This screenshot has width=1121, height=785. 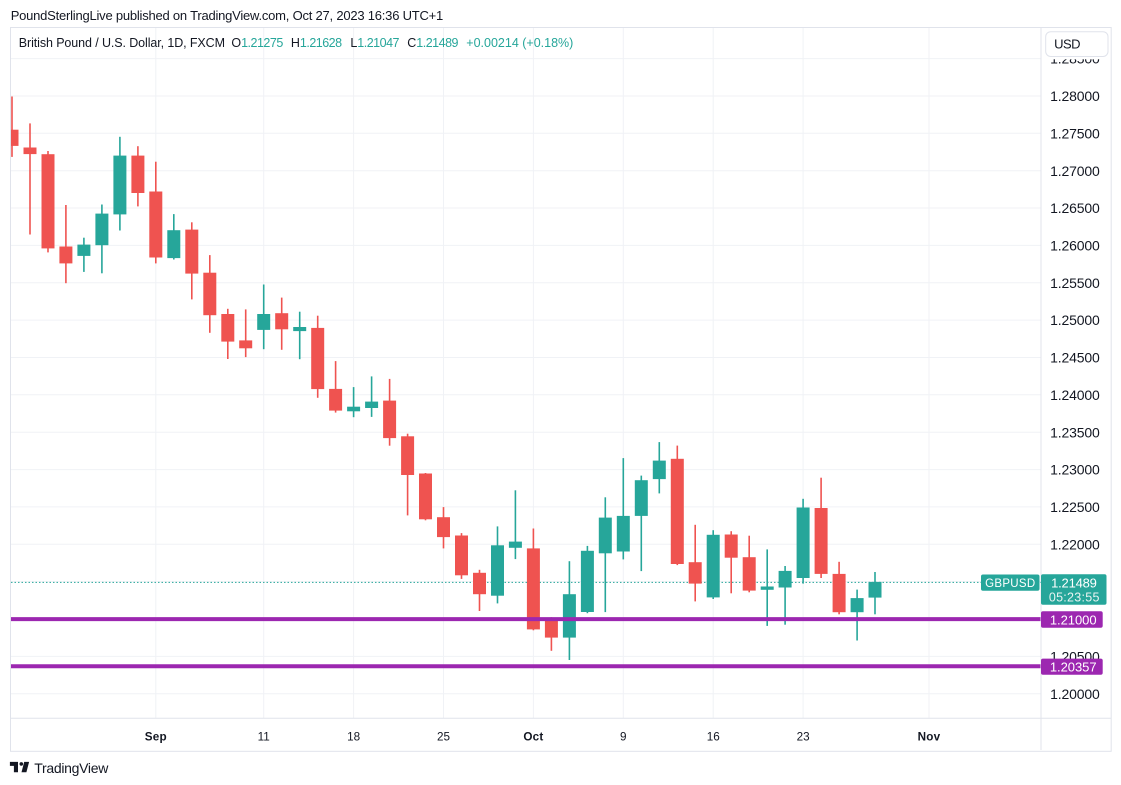 What do you see at coordinates (1075, 544) in the screenshot?
I see `svg-text: 1.22000` at bounding box center [1075, 544].